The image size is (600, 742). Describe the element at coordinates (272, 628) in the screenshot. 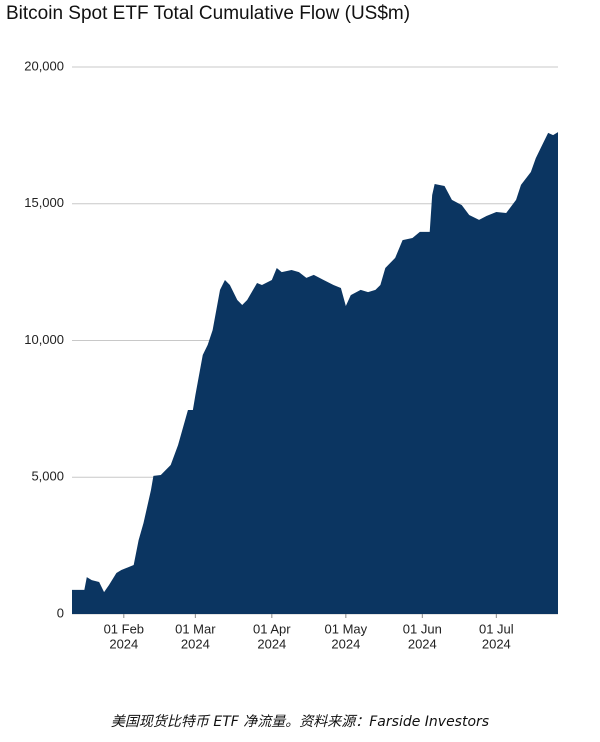

I see `x-tick-label: 01 Apr` at that location.